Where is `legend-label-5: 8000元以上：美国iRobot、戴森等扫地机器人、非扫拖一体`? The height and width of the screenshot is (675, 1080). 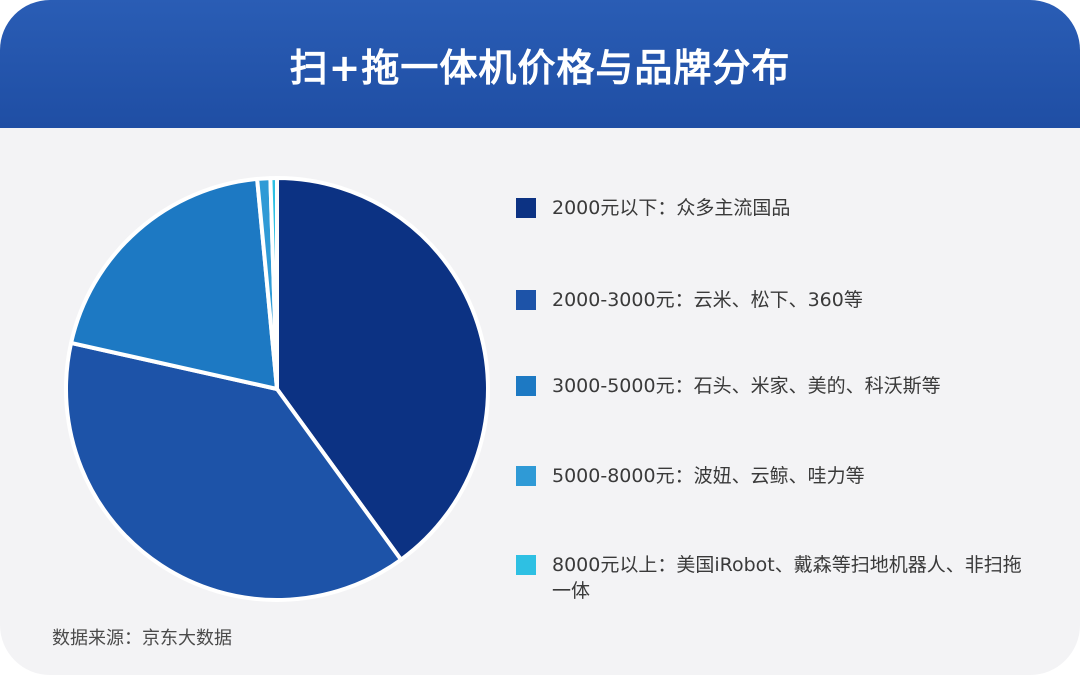
legend-label-5: 8000元以上：美国iRobot、戴森等扫地机器人、非扫拖一体 is located at coordinates (787, 578).